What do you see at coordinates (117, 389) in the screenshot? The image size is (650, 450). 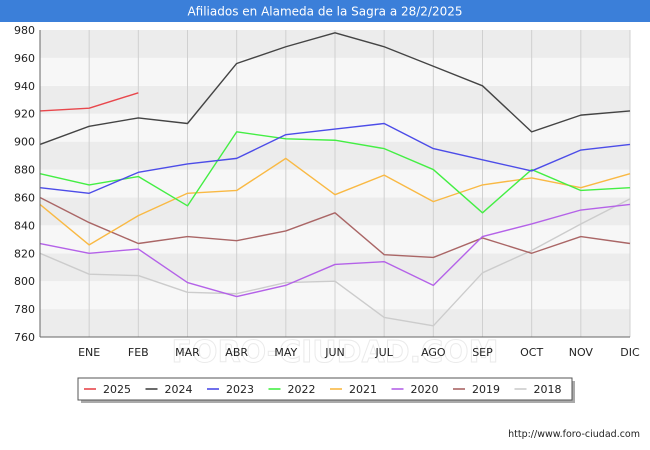 I see `legend-label-2025: 2025` at bounding box center [117, 389].